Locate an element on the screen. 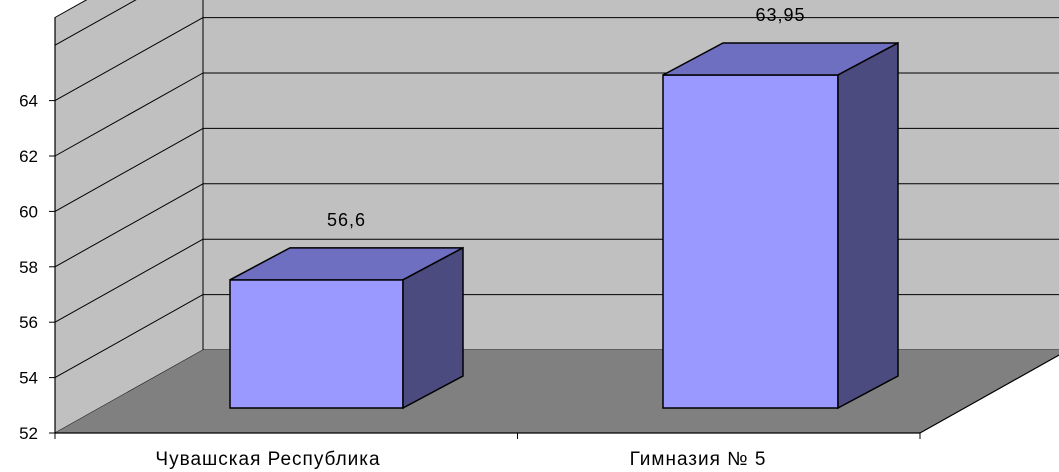 The height and width of the screenshot is (472, 1059). y-tick-label: 56 is located at coordinates (28, 322).